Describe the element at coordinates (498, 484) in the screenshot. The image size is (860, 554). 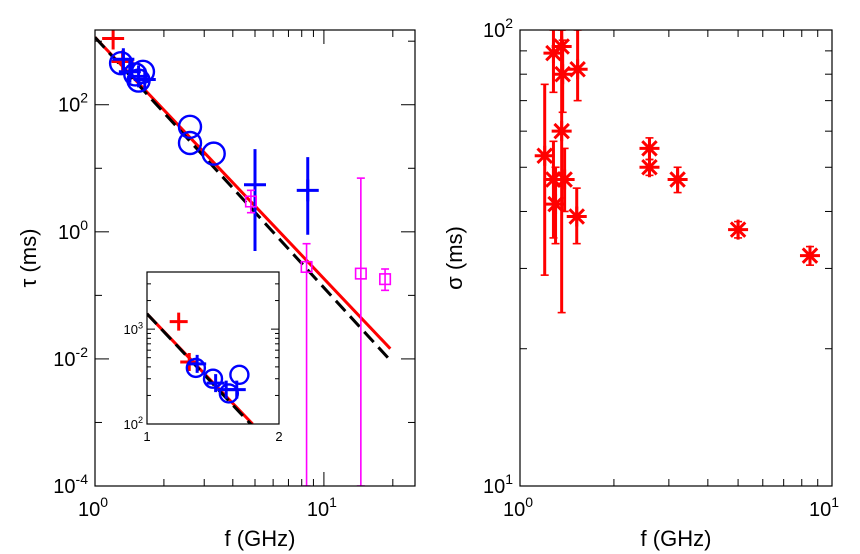
I see `y-tick-label: 10¹` at that location.